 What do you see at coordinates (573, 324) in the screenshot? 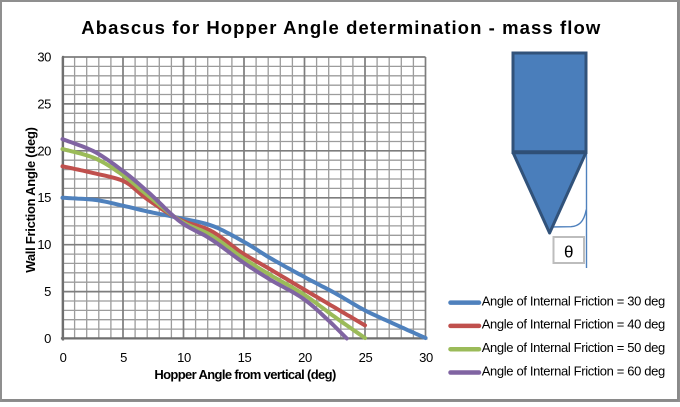
I see `svg-text:Angle of Internal Friction = 4: Angle of Internal Friction = 40 deg` at bounding box center [573, 324].